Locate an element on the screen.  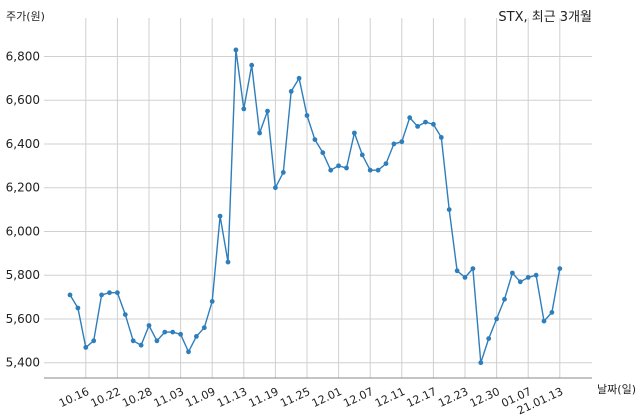
x-tick-label: 10.22 is located at coordinates (106, 397).